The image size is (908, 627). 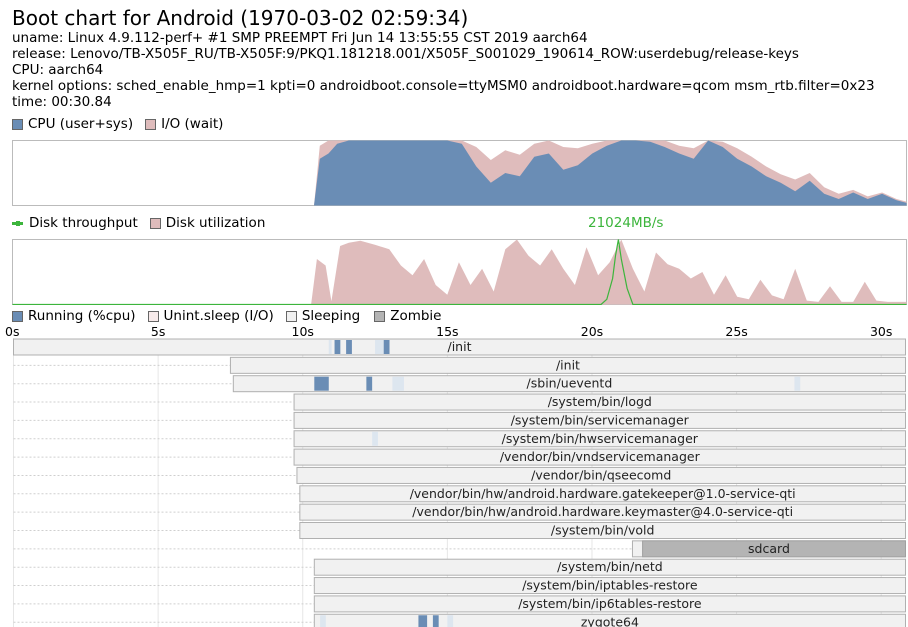 I want to click on process-row: /system/bin/servicemanager, so click(x=459, y=420).